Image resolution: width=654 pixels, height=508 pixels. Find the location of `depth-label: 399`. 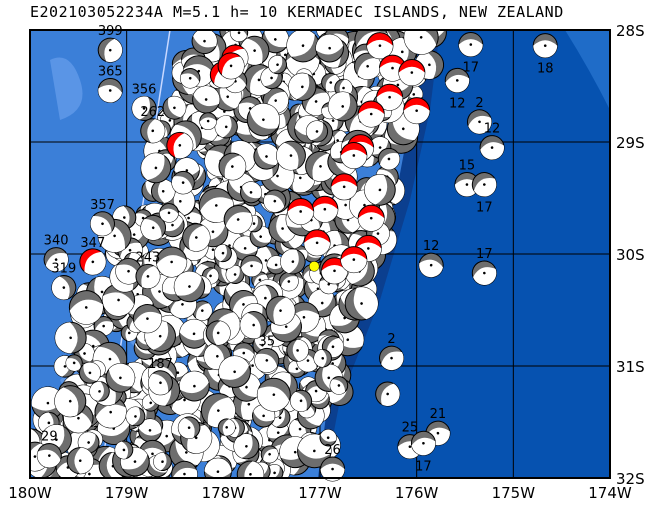

depth-label: 399 is located at coordinates (110, 31).